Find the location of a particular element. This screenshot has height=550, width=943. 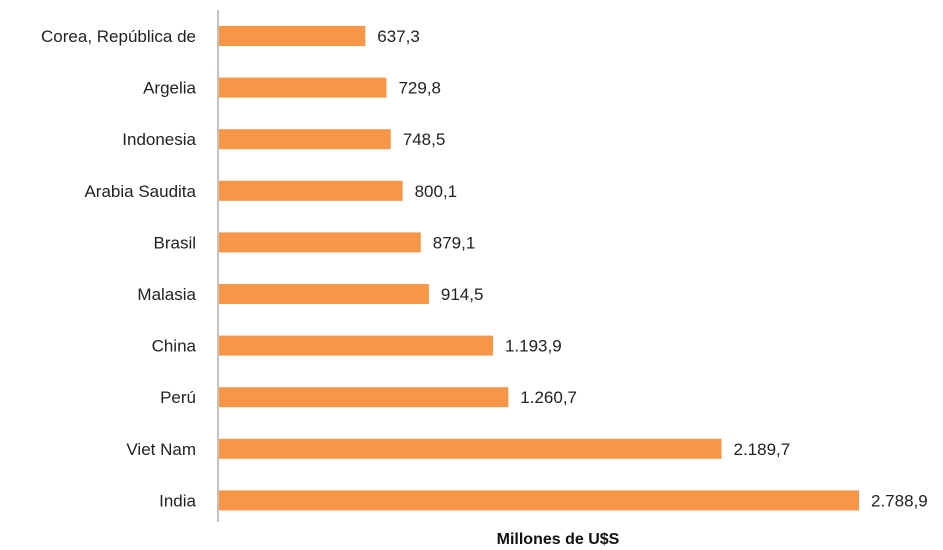

category-label-5: Malasia is located at coordinates (166, 294).